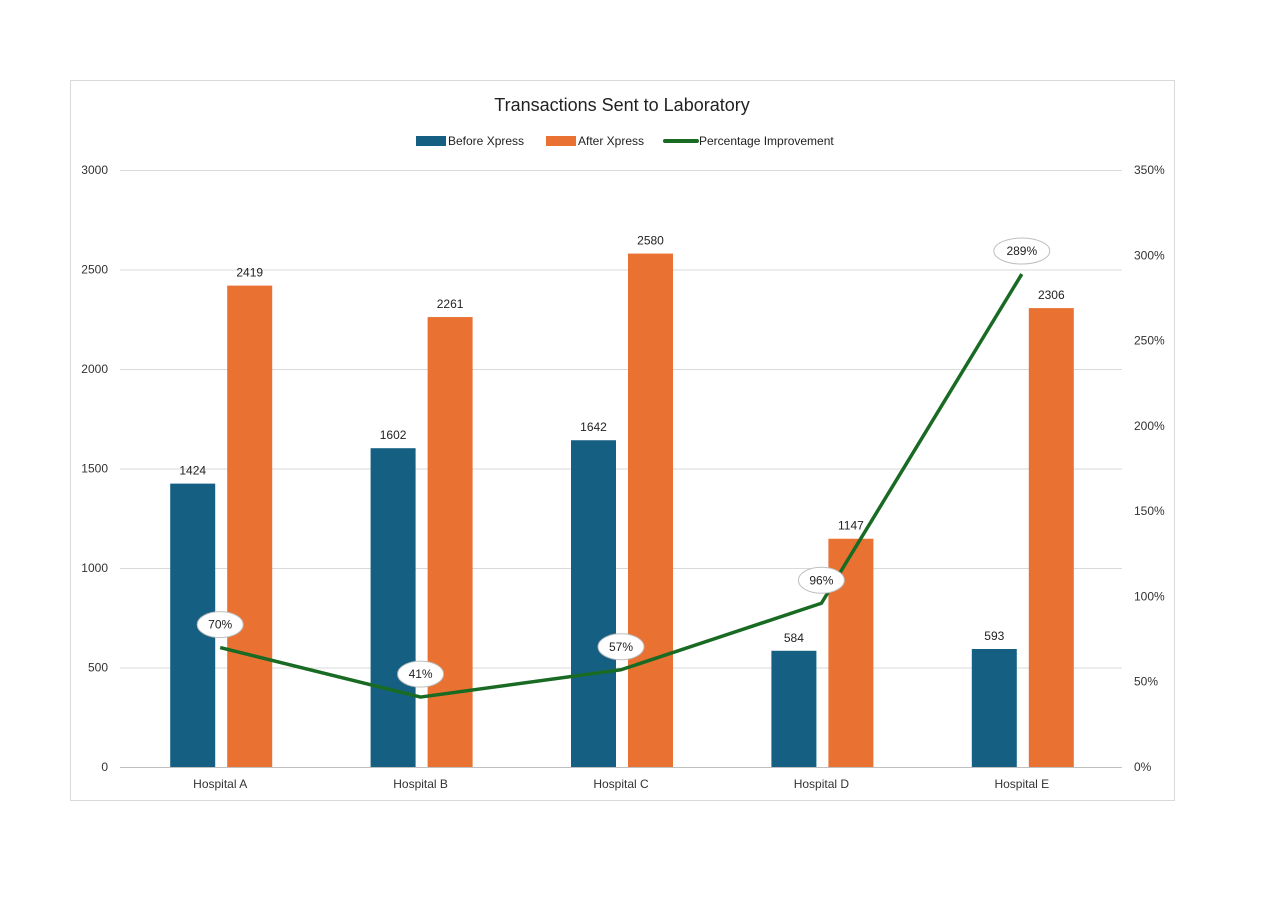 This screenshot has width=1268, height=898. What do you see at coordinates (1149, 596) in the screenshot?
I see `y-right-tick-label: 100%` at bounding box center [1149, 596].